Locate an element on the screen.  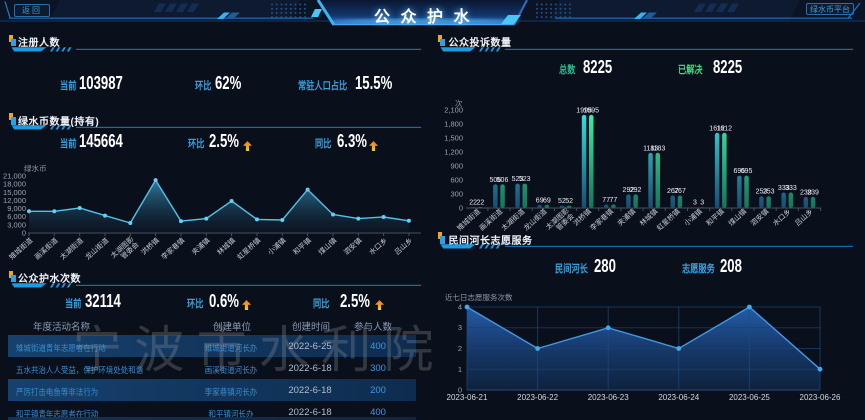
svg-text: 4 is located at coordinates (460, 307).